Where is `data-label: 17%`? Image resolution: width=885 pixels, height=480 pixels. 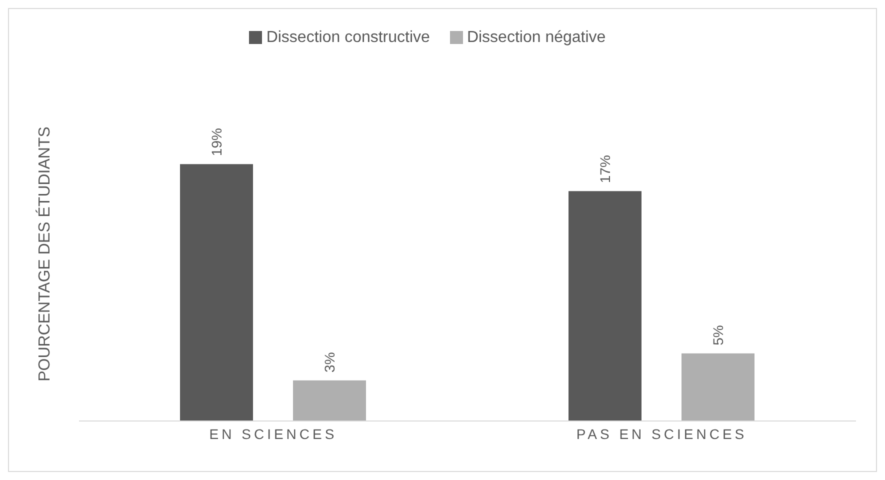
data-label: 17% is located at coordinates (604, 169).